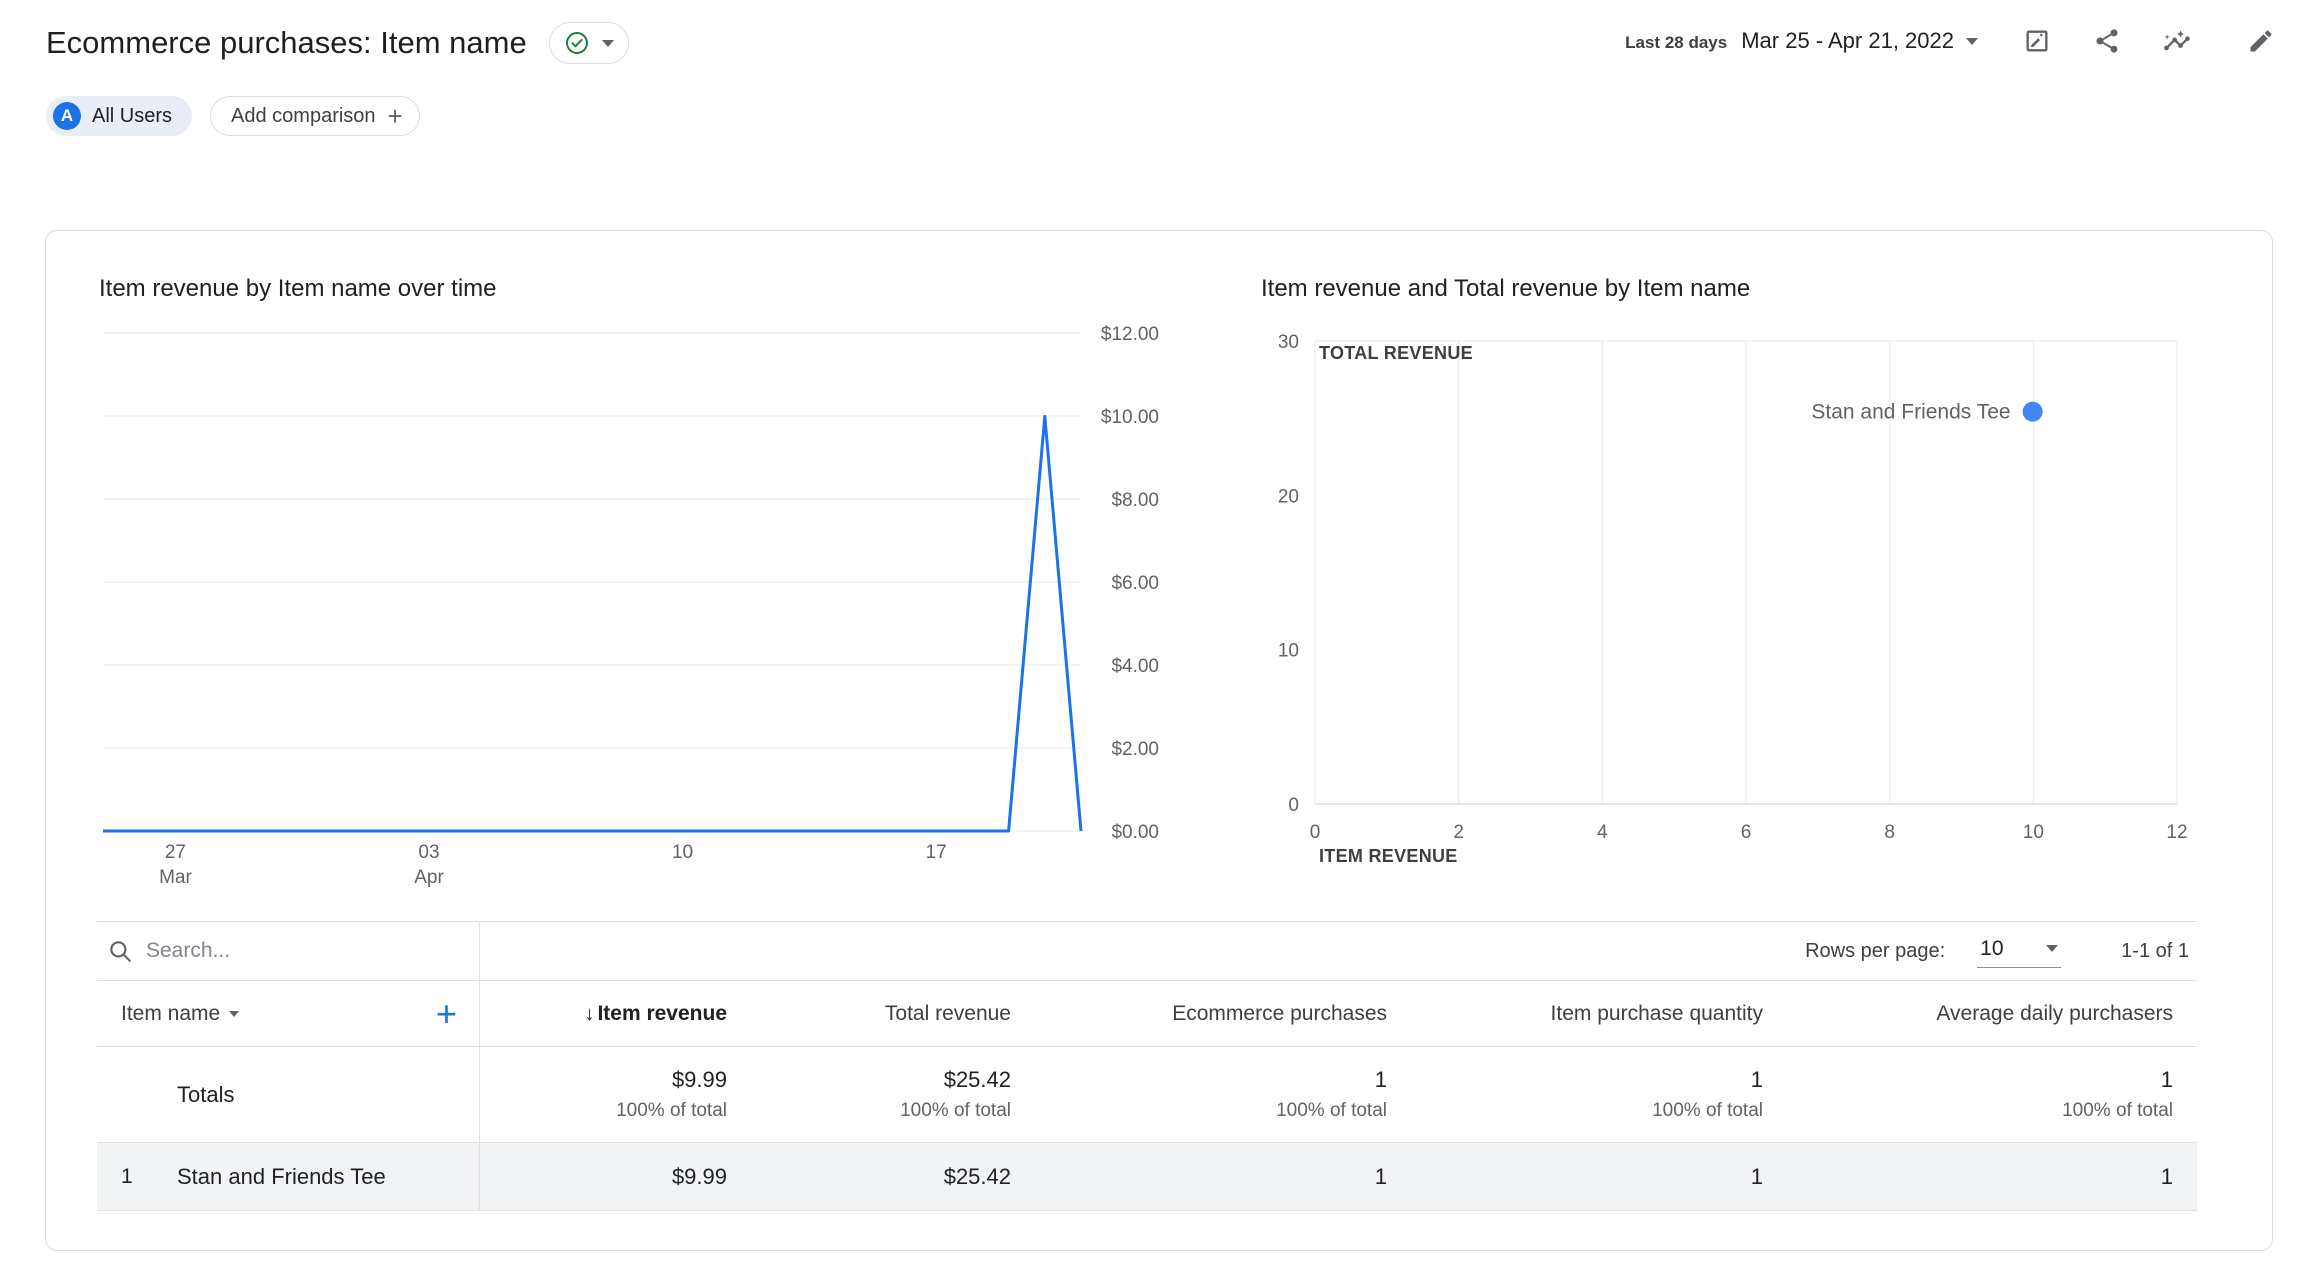  I want to click on column-header-item-revenue: ↓ Item revenue, so click(655, 1013).